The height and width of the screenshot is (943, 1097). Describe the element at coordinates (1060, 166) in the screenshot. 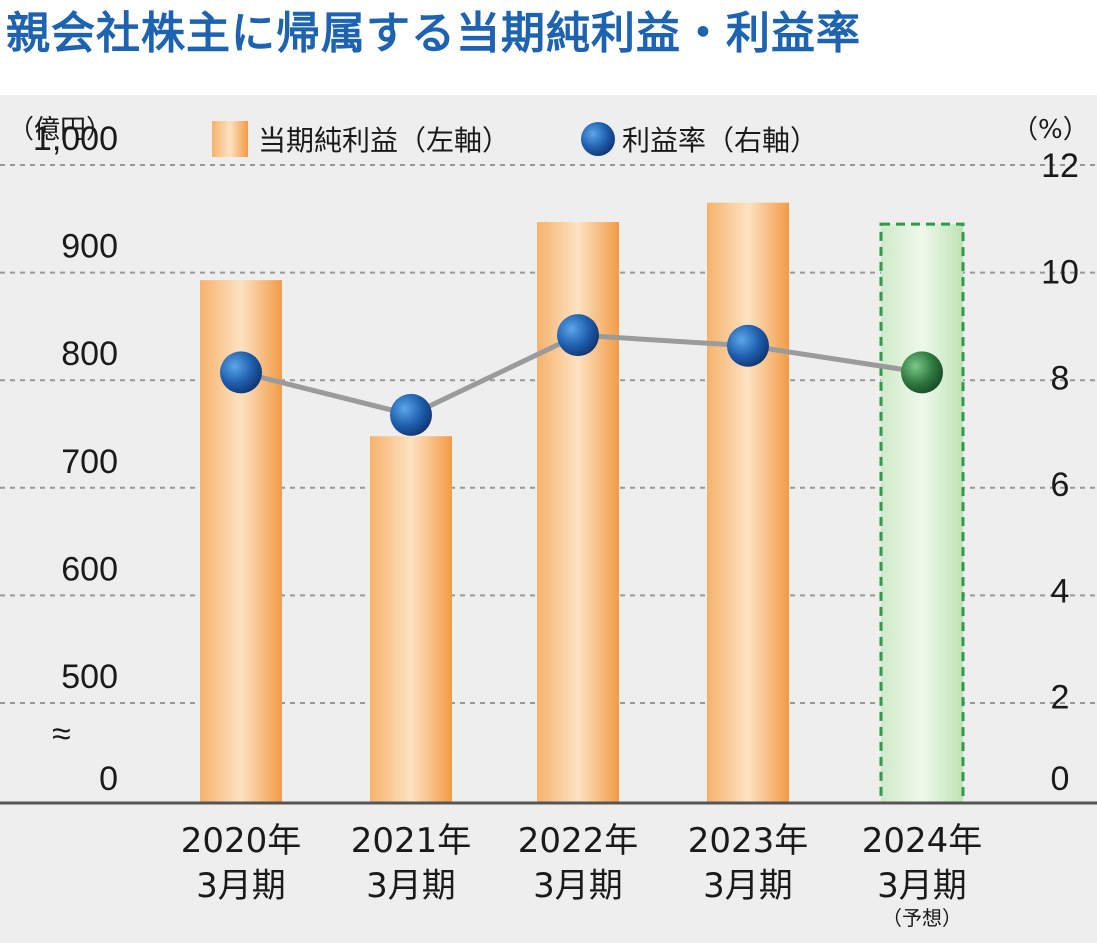

I see `right-tick-label: 12` at that location.